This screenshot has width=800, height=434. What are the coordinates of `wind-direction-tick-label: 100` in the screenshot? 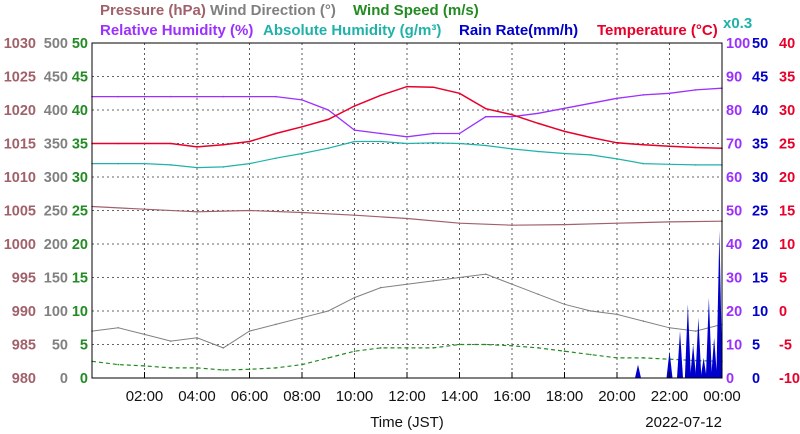 It's located at (56, 312).